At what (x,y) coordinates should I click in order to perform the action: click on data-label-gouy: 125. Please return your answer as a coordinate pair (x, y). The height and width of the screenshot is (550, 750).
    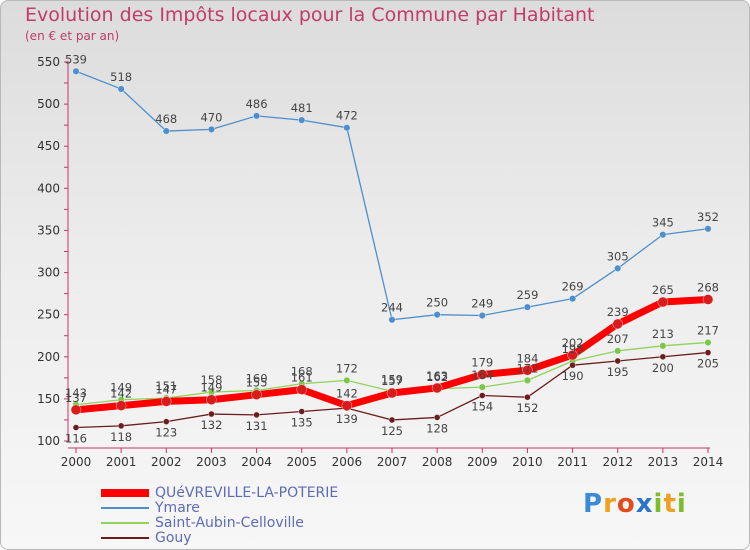
    Looking at the image, I should click on (392, 431).